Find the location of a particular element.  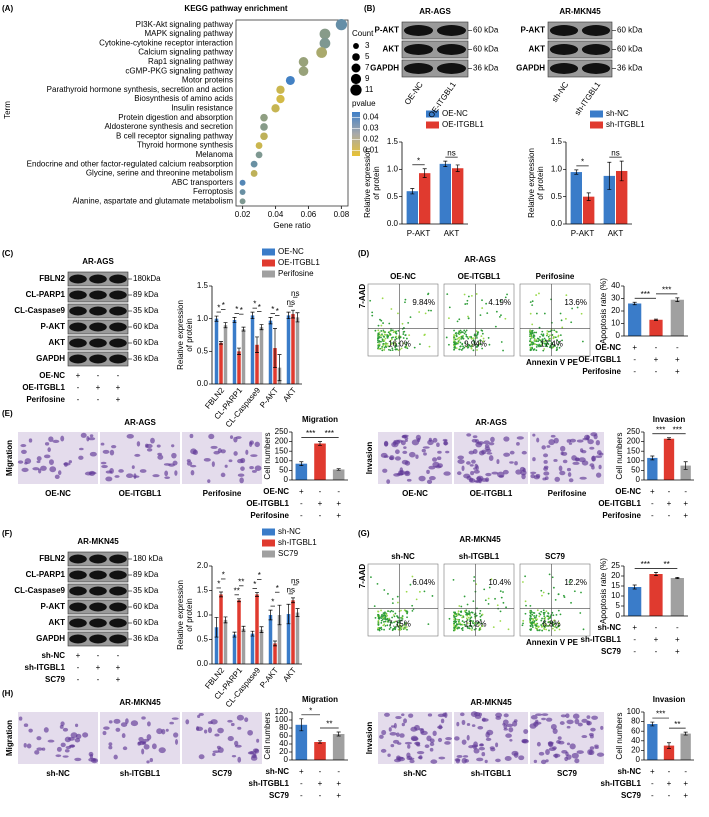

y-tick-label: 0.0 is located at coordinates (557, 223).